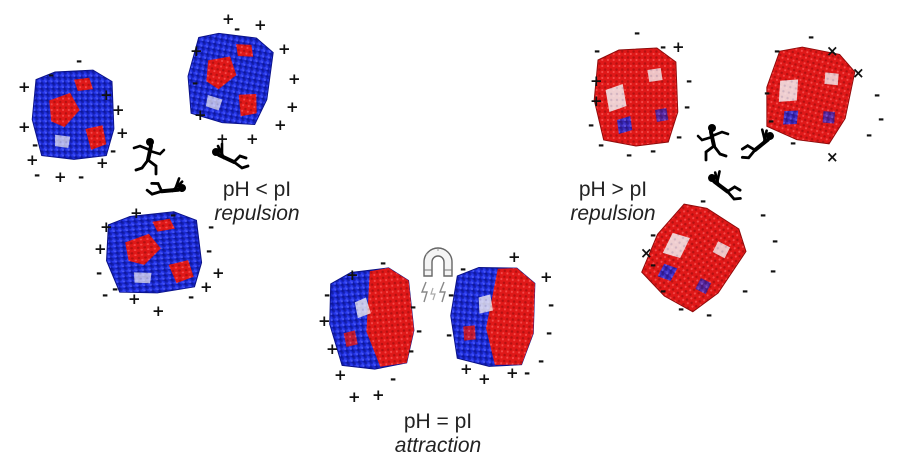 This screenshot has height=467, width=901. I want to click on label-low-ph-condition: pH < pI, so click(257, 189).